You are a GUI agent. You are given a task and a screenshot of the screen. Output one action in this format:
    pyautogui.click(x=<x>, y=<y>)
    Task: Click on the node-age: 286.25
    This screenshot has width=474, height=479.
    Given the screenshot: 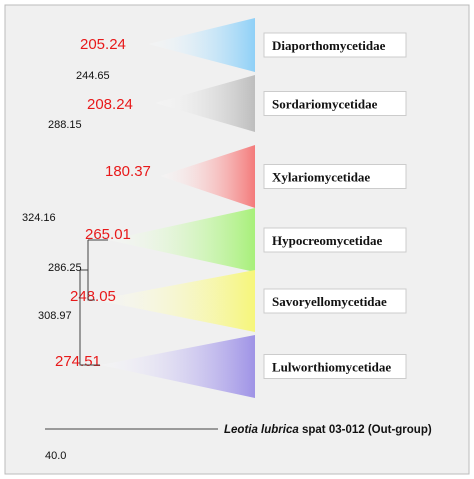 What is the action you would take?
    pyautogui.click(x=65, y=268)
    